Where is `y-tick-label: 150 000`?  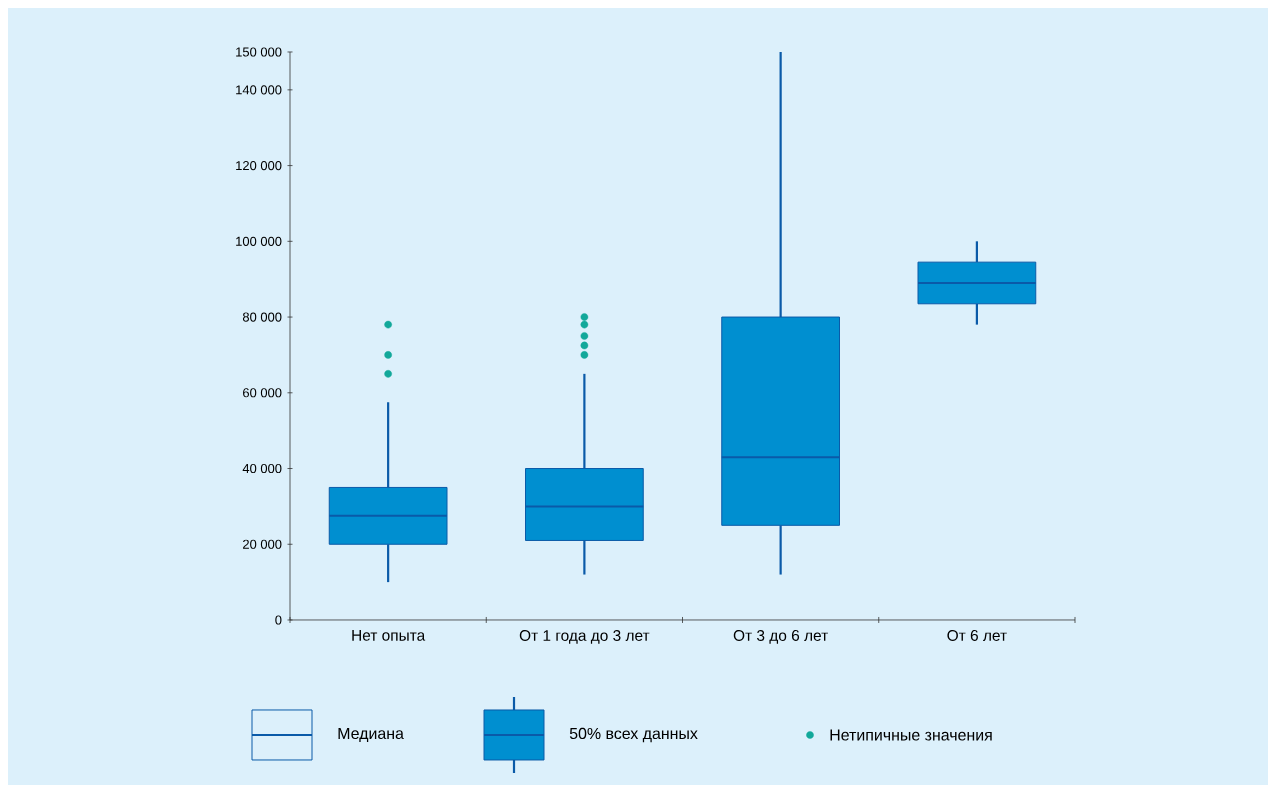 y-tick-label: 150 000 is located at coordinates (259, 52).